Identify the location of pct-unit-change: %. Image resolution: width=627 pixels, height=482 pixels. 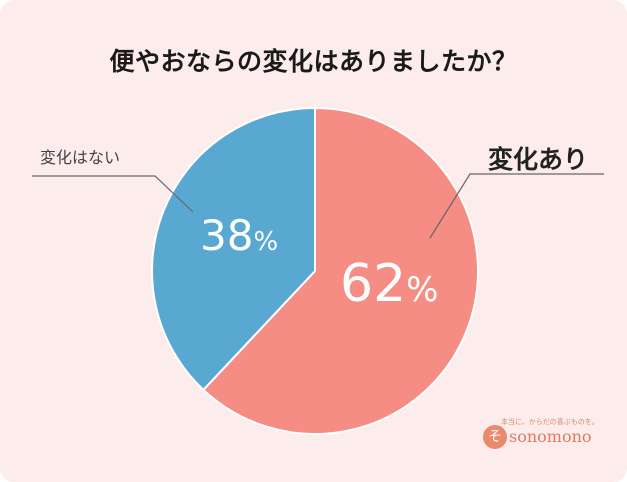
(422, 290).